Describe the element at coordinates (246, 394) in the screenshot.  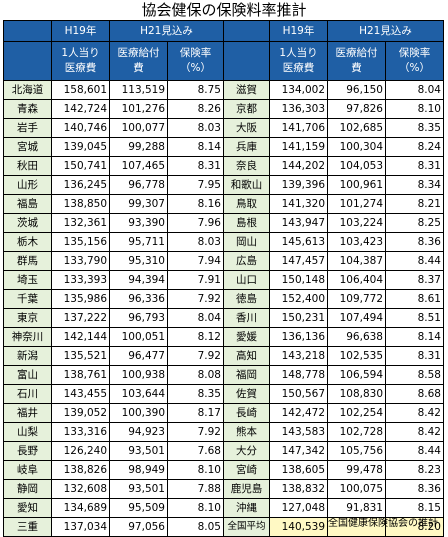
I see `prefecture-name: 佐賀` at that location.